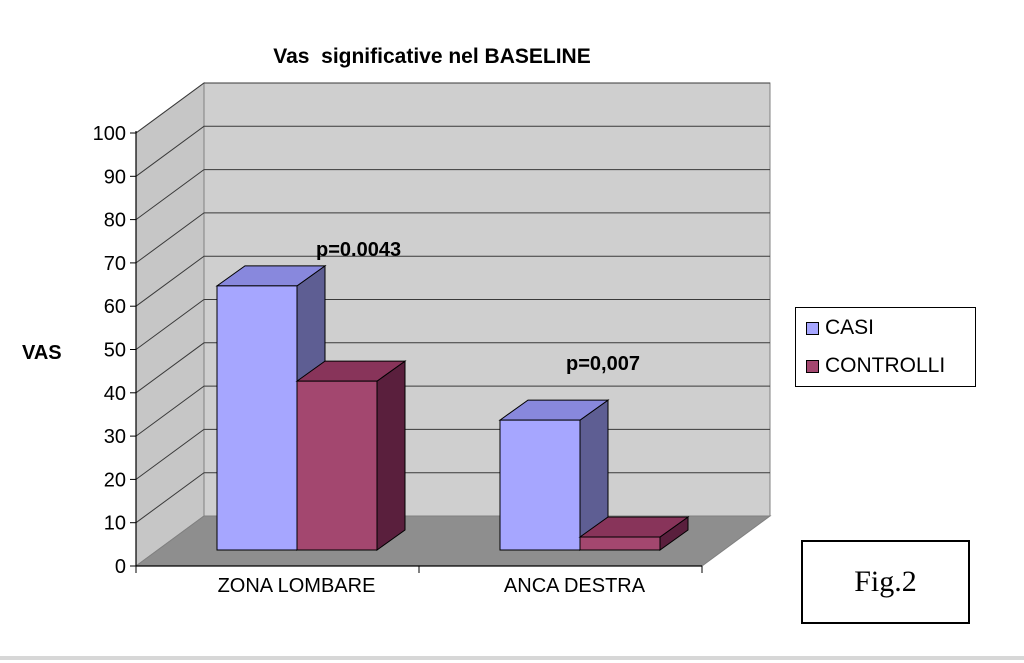 This screenshot has width=1024, height=663. Describe the element at coordinates (120, 567) in the screenshot. I see `y-tick-label-0: 0` at that location.